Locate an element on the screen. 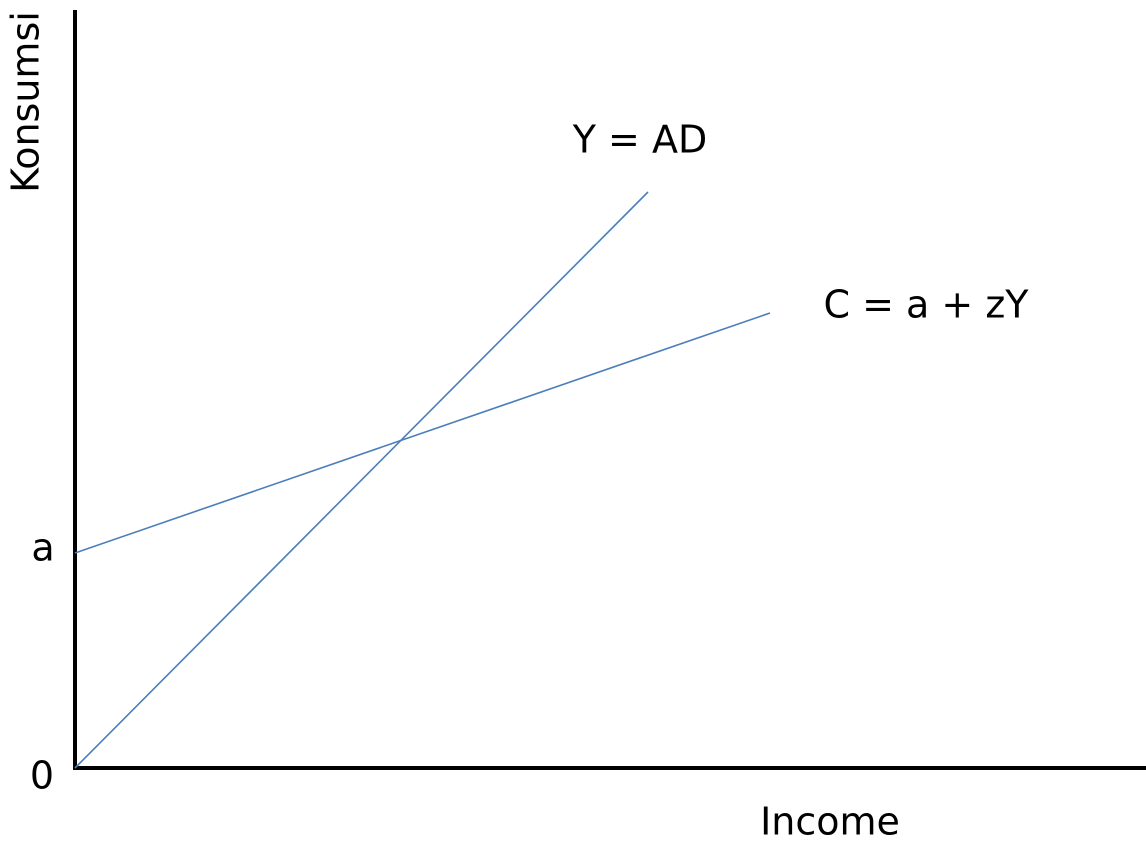 The height and width of the screenshot is (843, 1146). intercept-label: a is located at coordinates (42, 548).